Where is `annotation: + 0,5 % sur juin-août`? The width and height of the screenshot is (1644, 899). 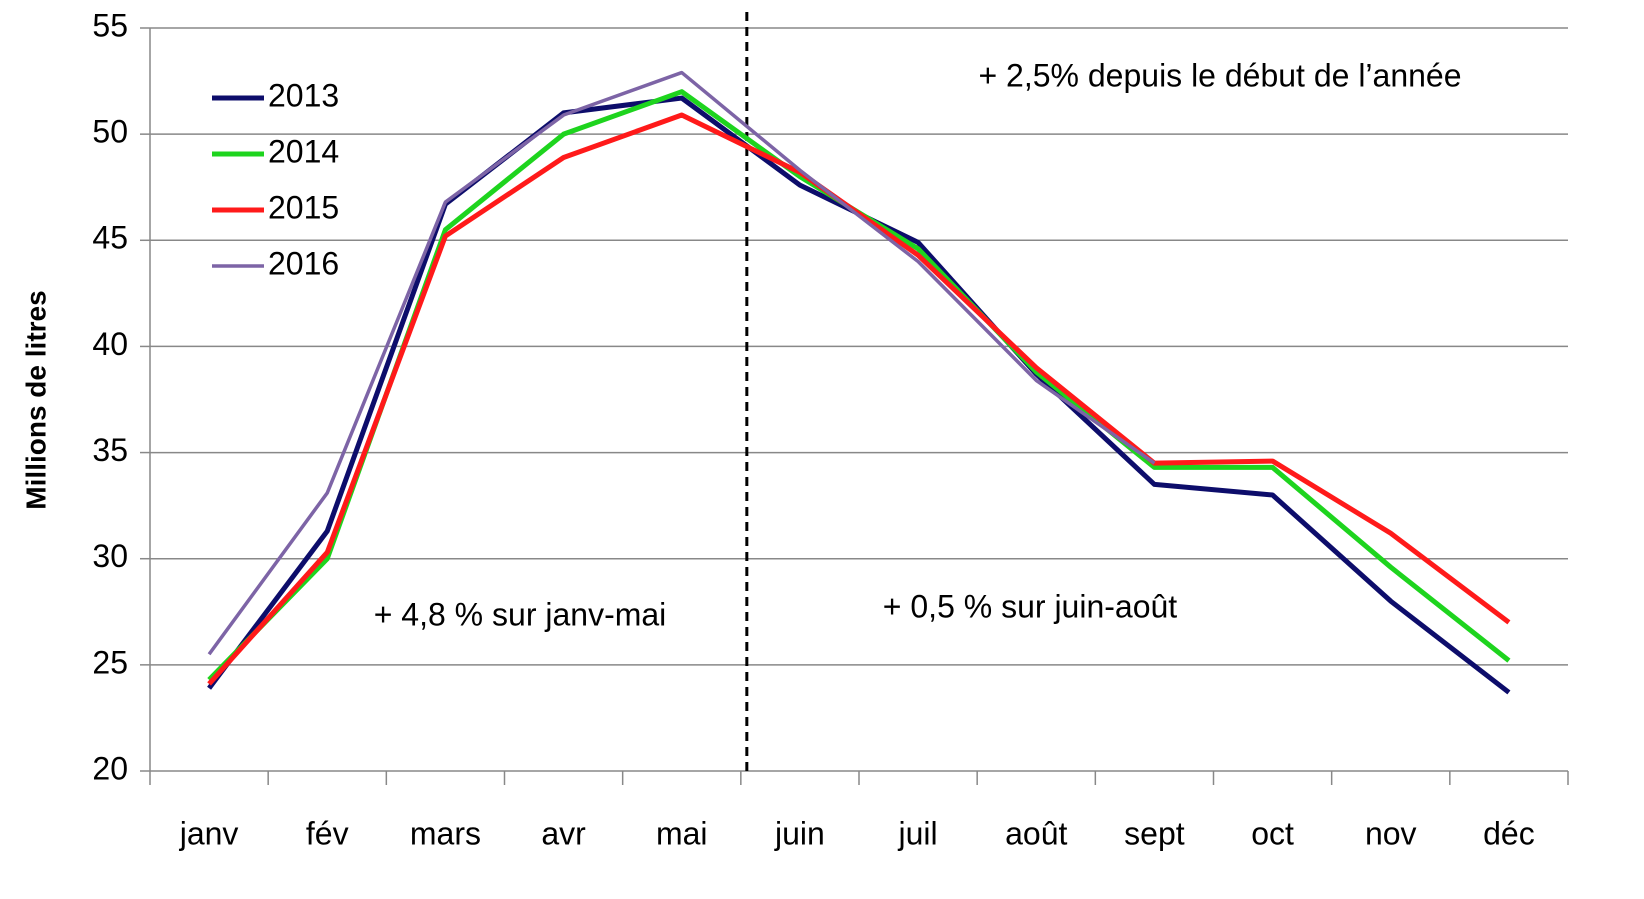 annotation: + 0,5 % sur juin-août is located at coordinates (1030, 606).